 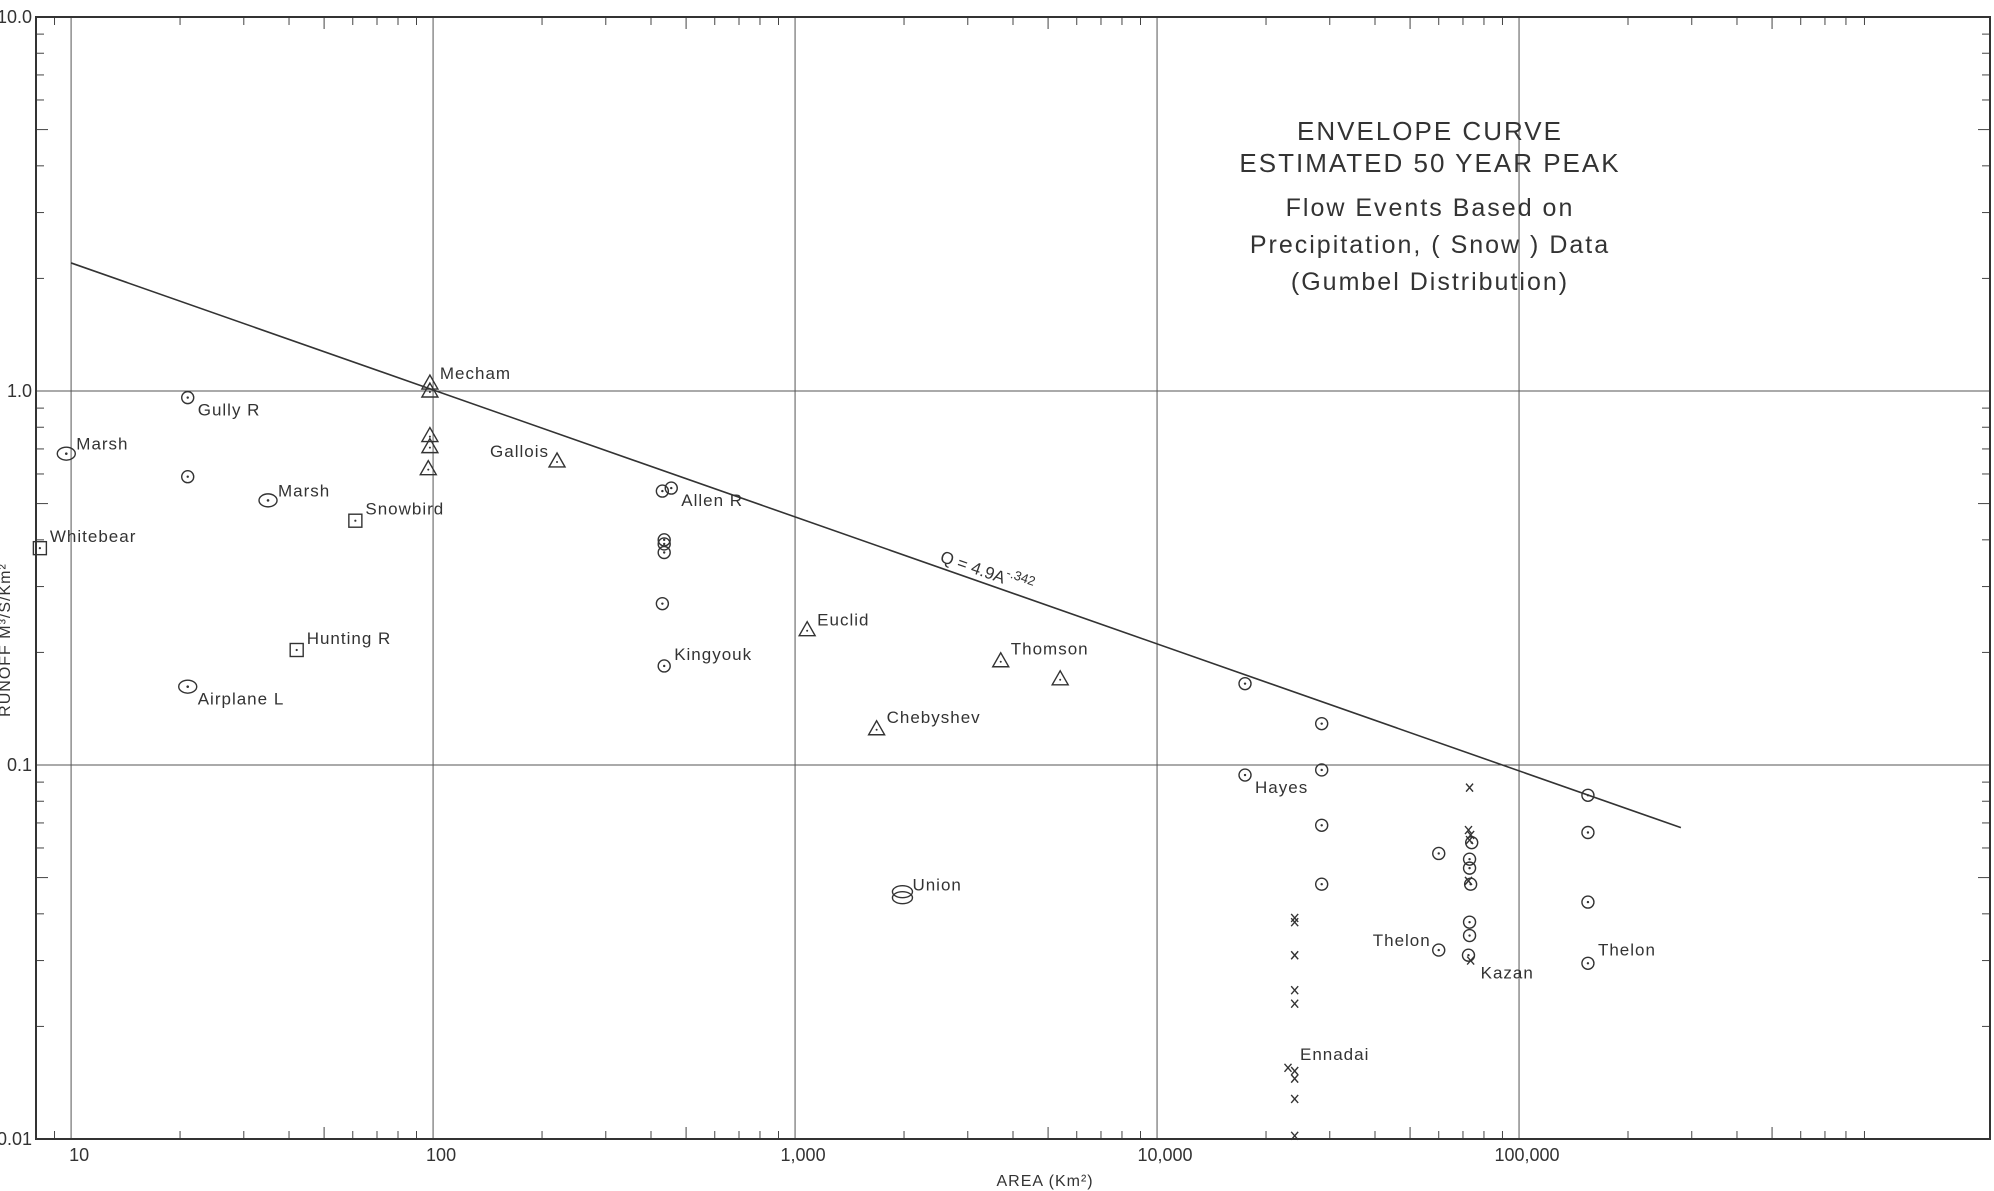 I want to click on y-axis-label: RUNOFF M³/S/Km², so click(x=7, y=640).